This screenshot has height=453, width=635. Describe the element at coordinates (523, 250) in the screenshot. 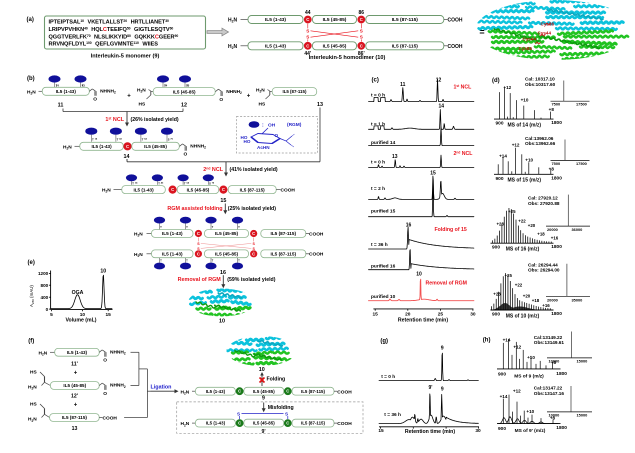

I see `svg-text: MS of 16 (m/z)` at that location.